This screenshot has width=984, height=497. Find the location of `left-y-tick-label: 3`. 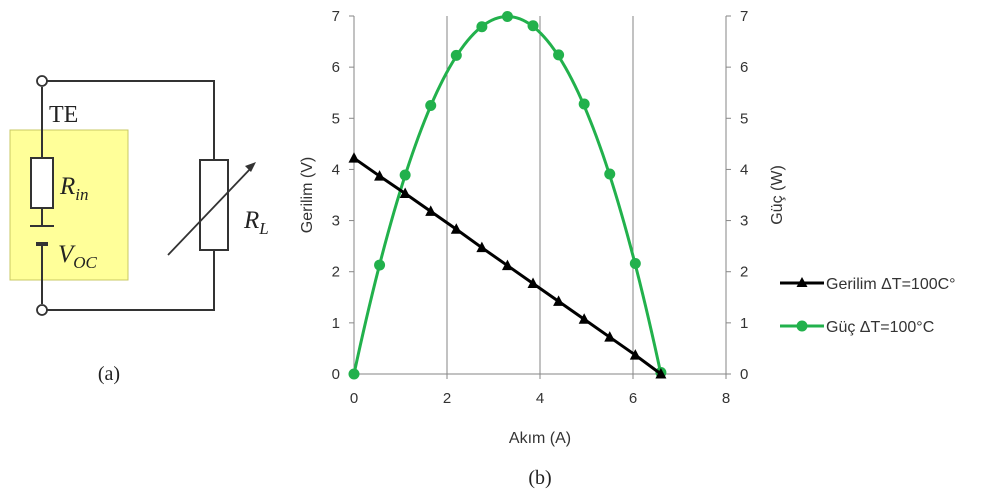

left-y-tick-label: 3 is located at coordinates (336, 221).